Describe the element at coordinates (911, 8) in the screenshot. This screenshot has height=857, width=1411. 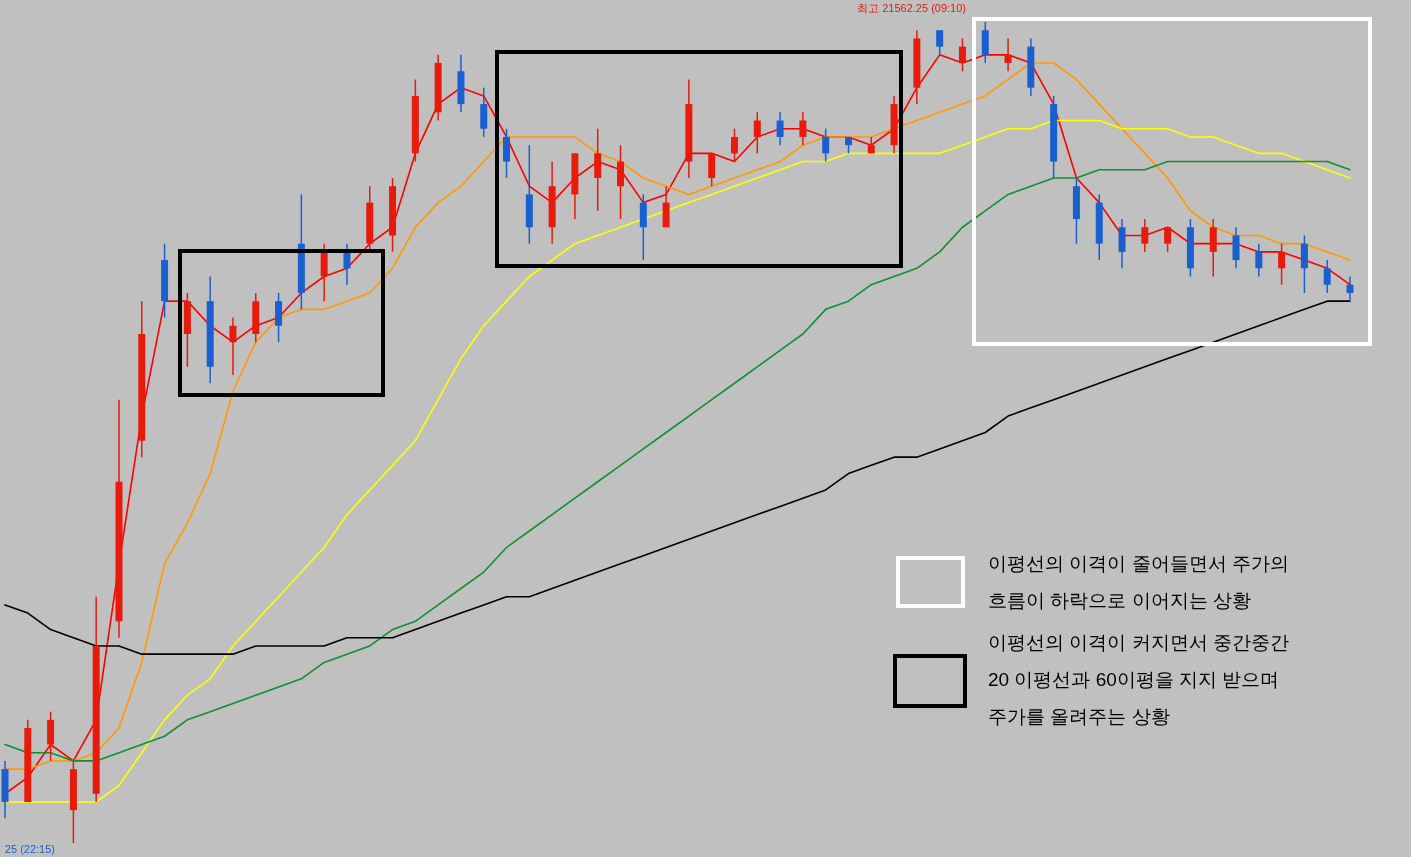
I see `text: 최고 21562.25 (09:10)` at that location.